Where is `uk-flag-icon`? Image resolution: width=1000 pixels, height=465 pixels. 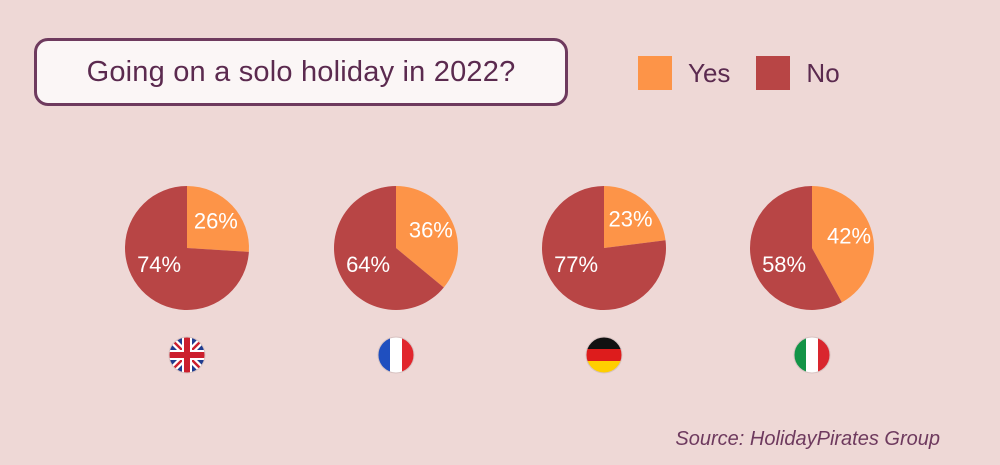 uk-flag-icon is located at coordinates (187, 355).